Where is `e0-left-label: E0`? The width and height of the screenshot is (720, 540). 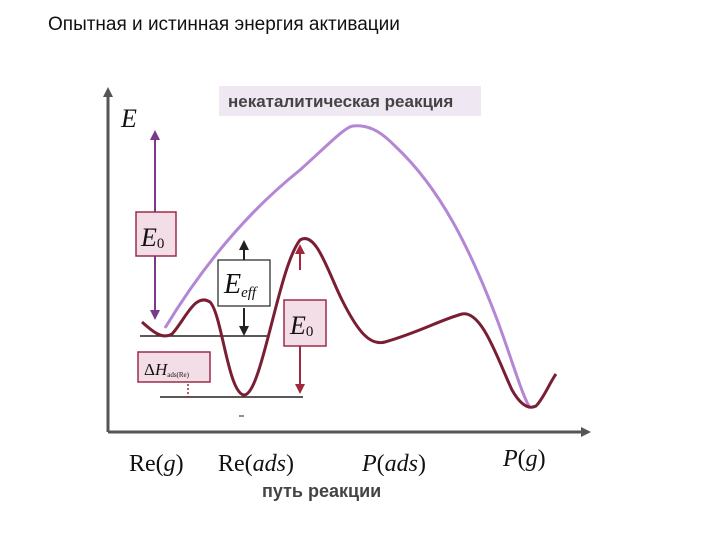 e0-left-label: E0 is located at coordinates (152, 237).